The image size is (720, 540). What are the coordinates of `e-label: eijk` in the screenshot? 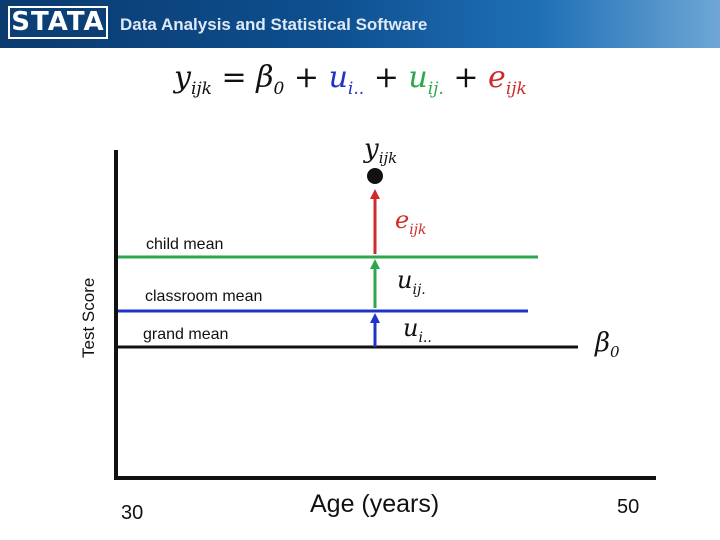 It's located at (411, 222).